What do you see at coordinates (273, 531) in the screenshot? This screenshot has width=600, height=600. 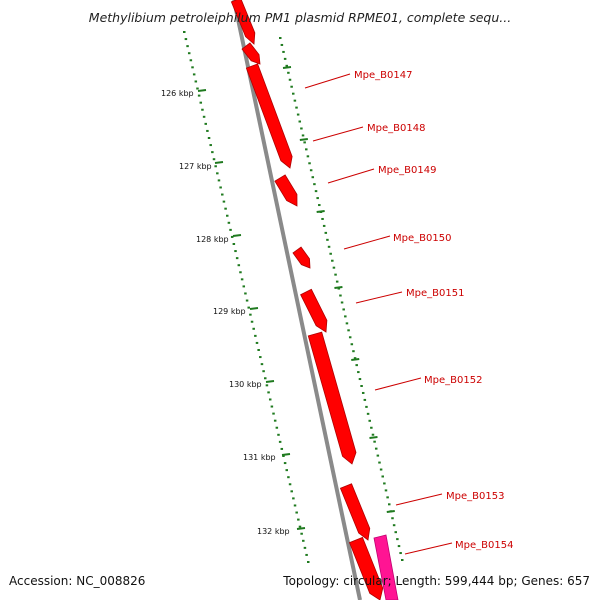 I see `kbp-label: 132 kbp` at bounding box center [273, 531].